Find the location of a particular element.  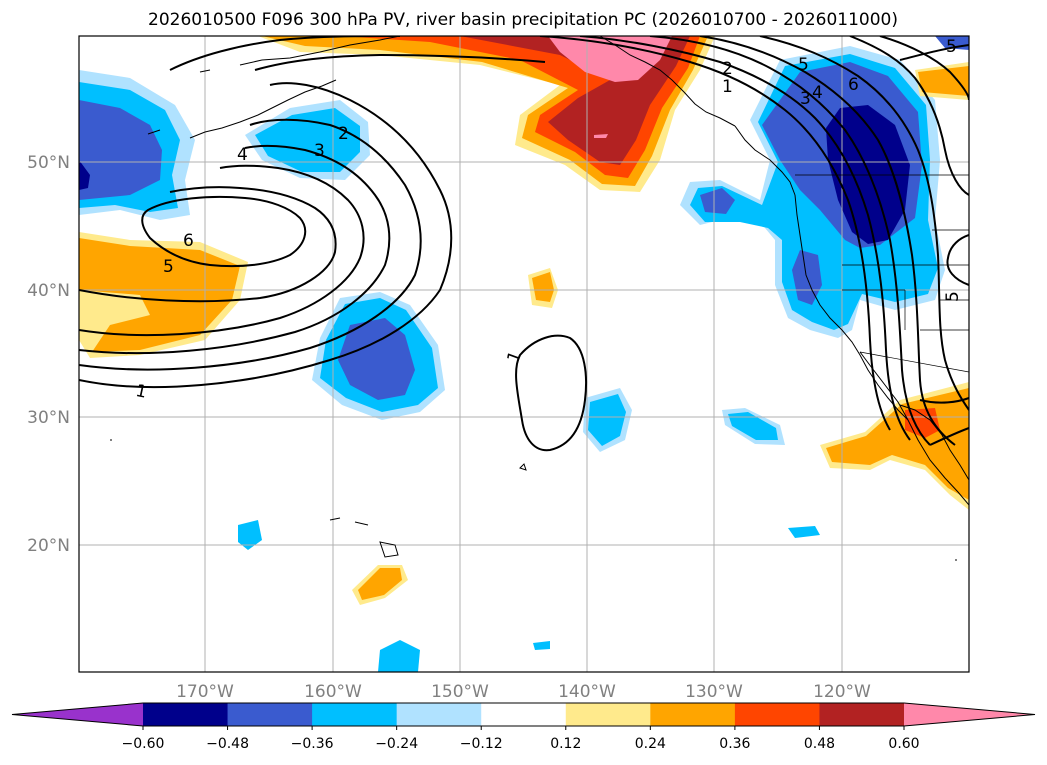

lat-label: 30°N is located at coordinates (48, 418).